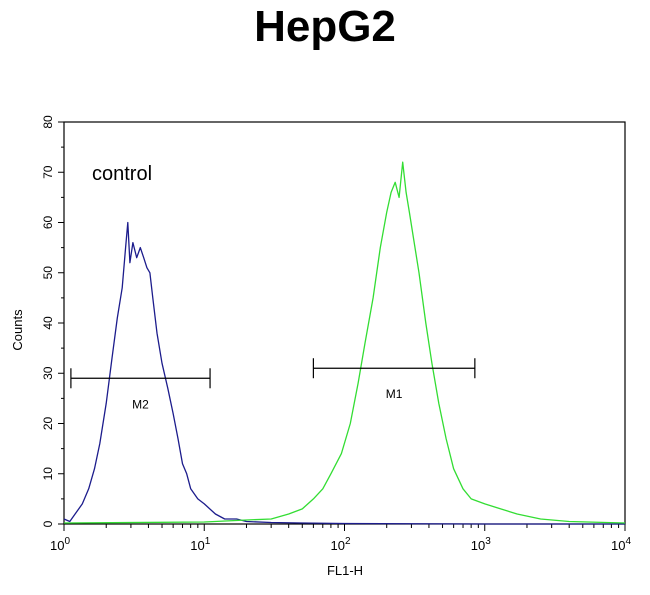  Describe the element at coordinates (140, 389) in the screenshot. I see `marker-m2: M2` at that location.